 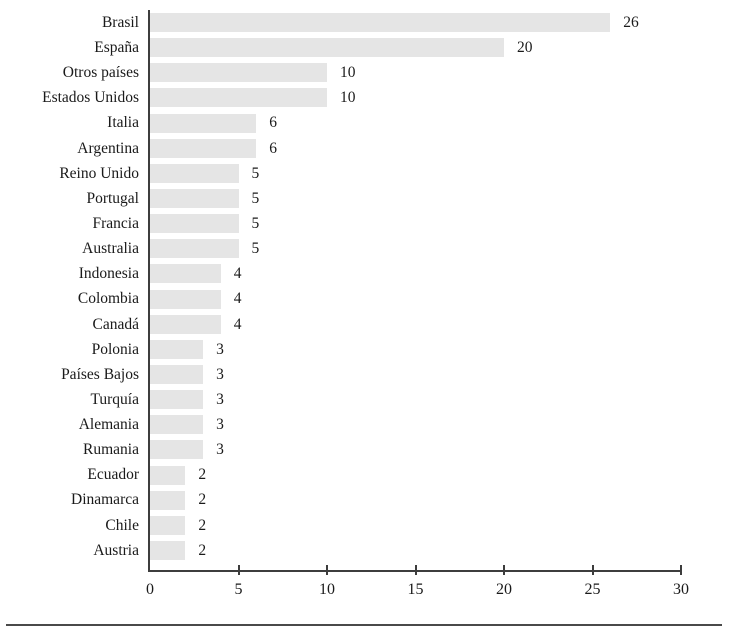 I want to click on category-label: Dinamarca, so click(x=105, y=500).